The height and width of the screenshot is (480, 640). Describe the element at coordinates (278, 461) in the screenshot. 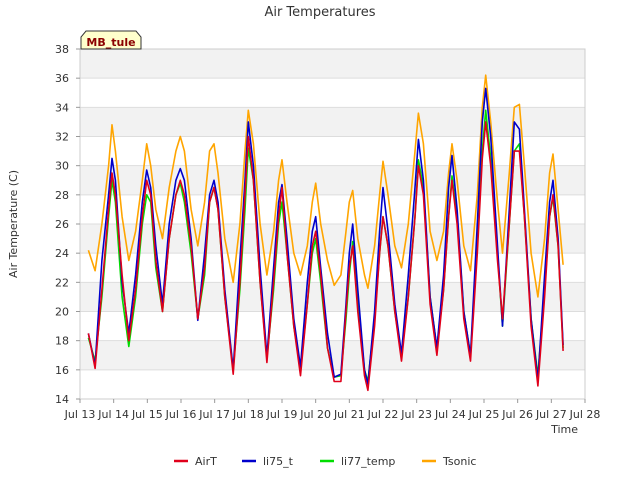

I see `legend-label-li75-t: li75_t` at that location.